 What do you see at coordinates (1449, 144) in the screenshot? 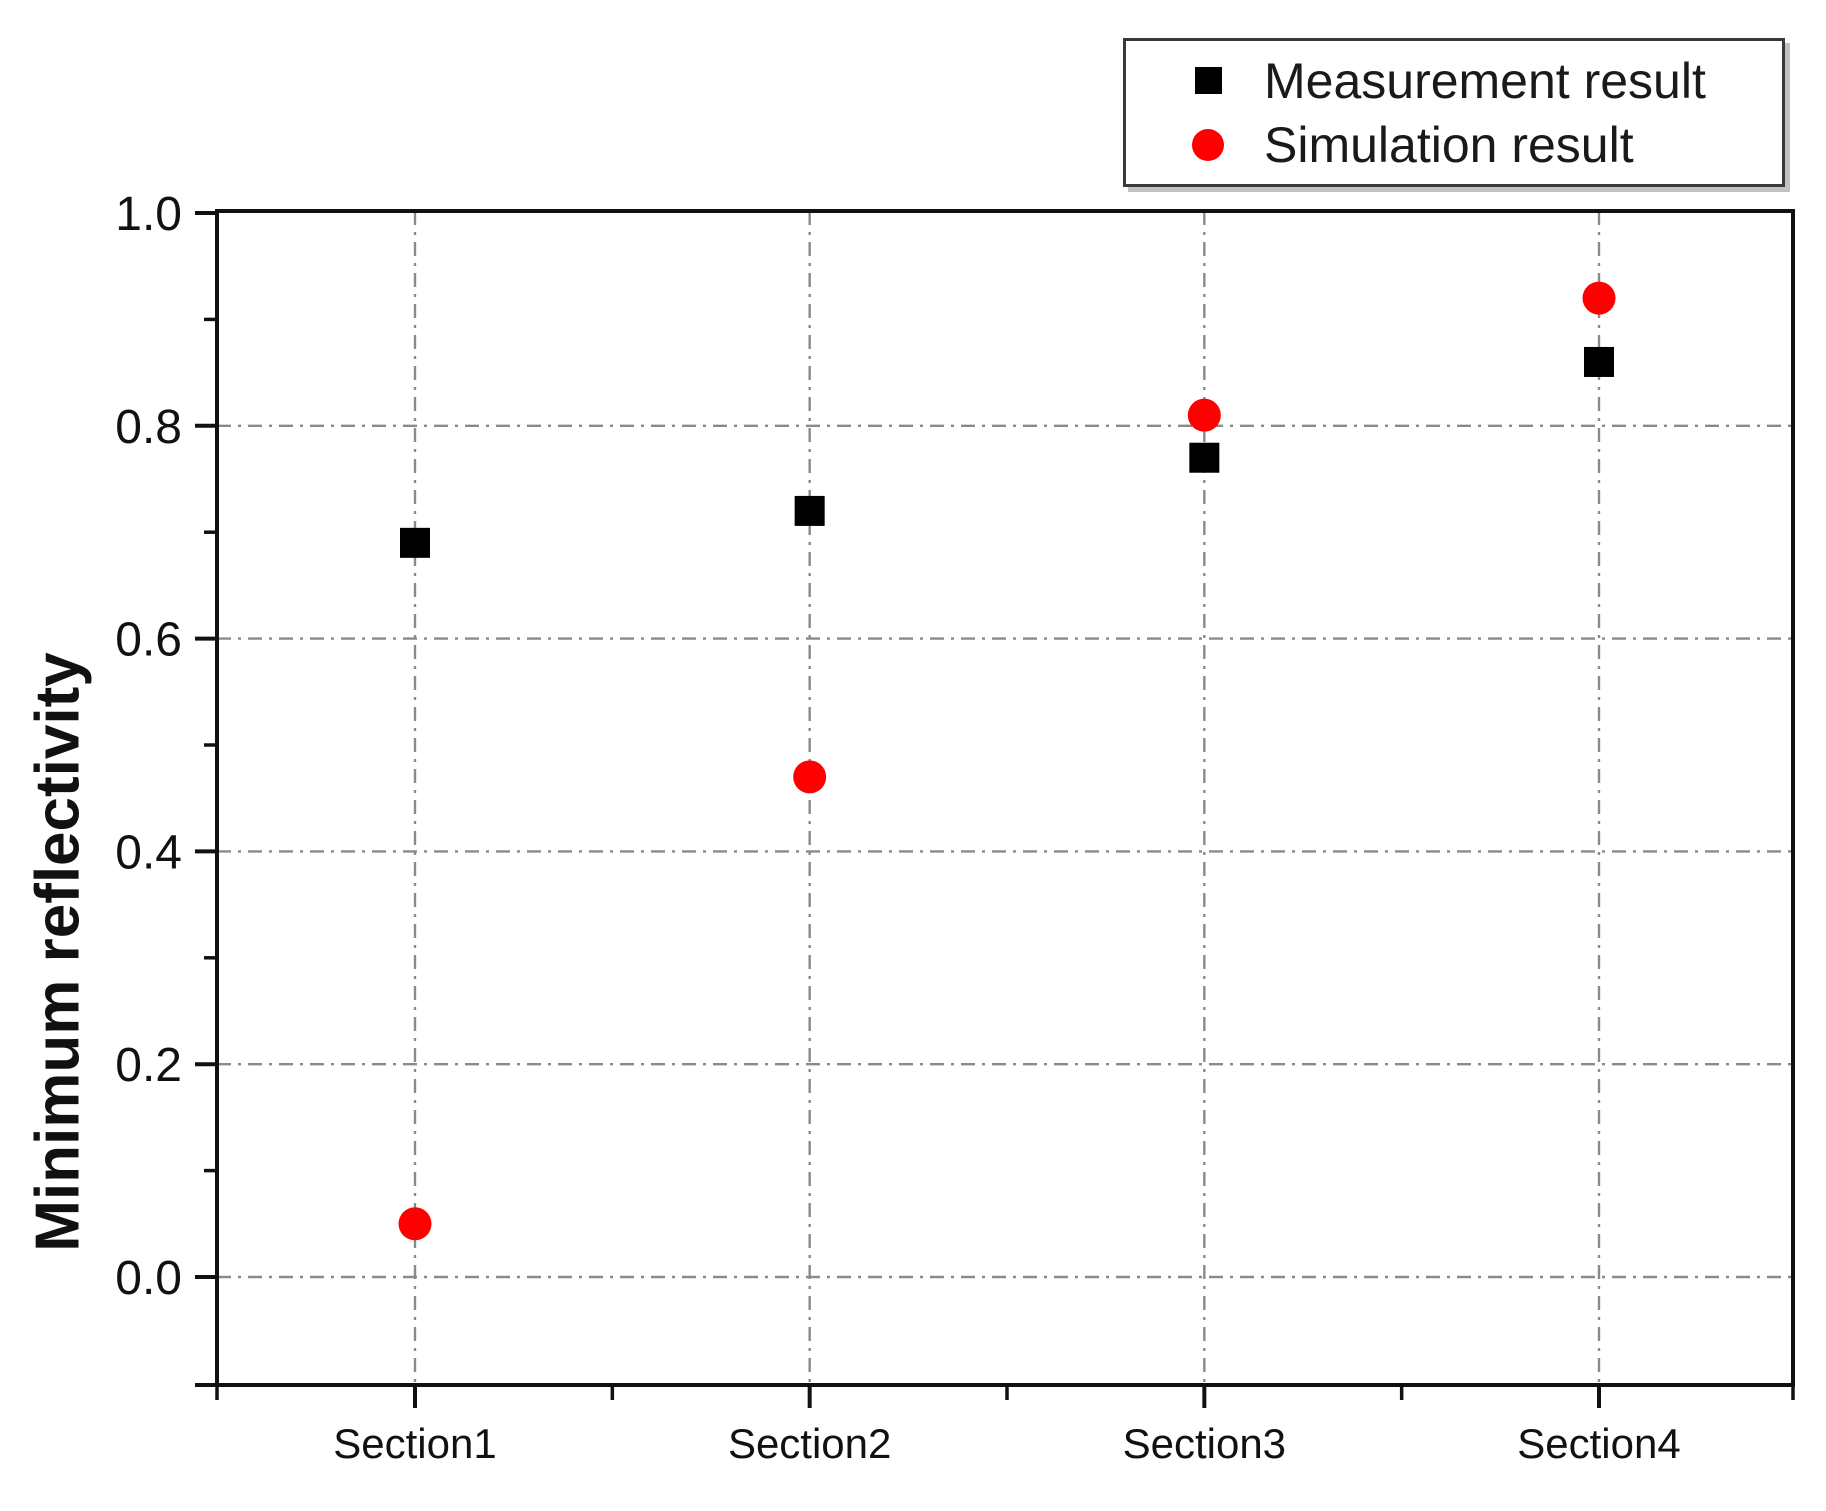
I see `legend-label-simulation: Simulation result` at bounding box center [1449, 144].